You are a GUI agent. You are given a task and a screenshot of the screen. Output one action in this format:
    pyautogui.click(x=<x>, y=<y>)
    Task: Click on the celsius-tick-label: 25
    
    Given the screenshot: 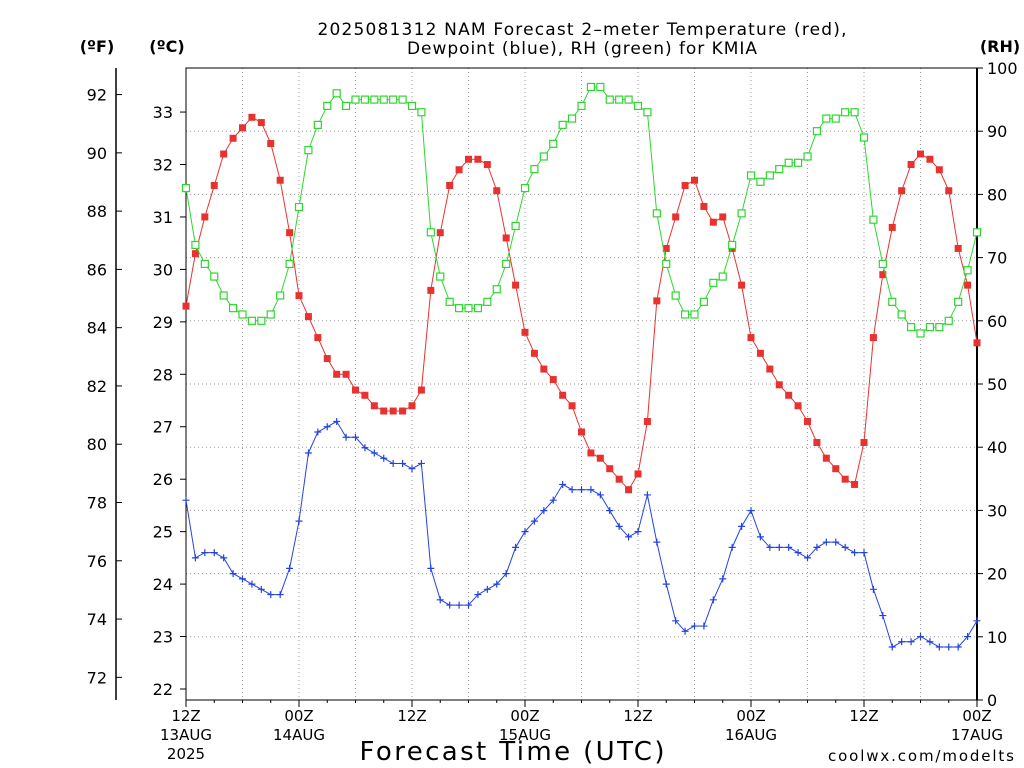 What is the action you would take?
    pyautogui.click(x=163, y=532)
    